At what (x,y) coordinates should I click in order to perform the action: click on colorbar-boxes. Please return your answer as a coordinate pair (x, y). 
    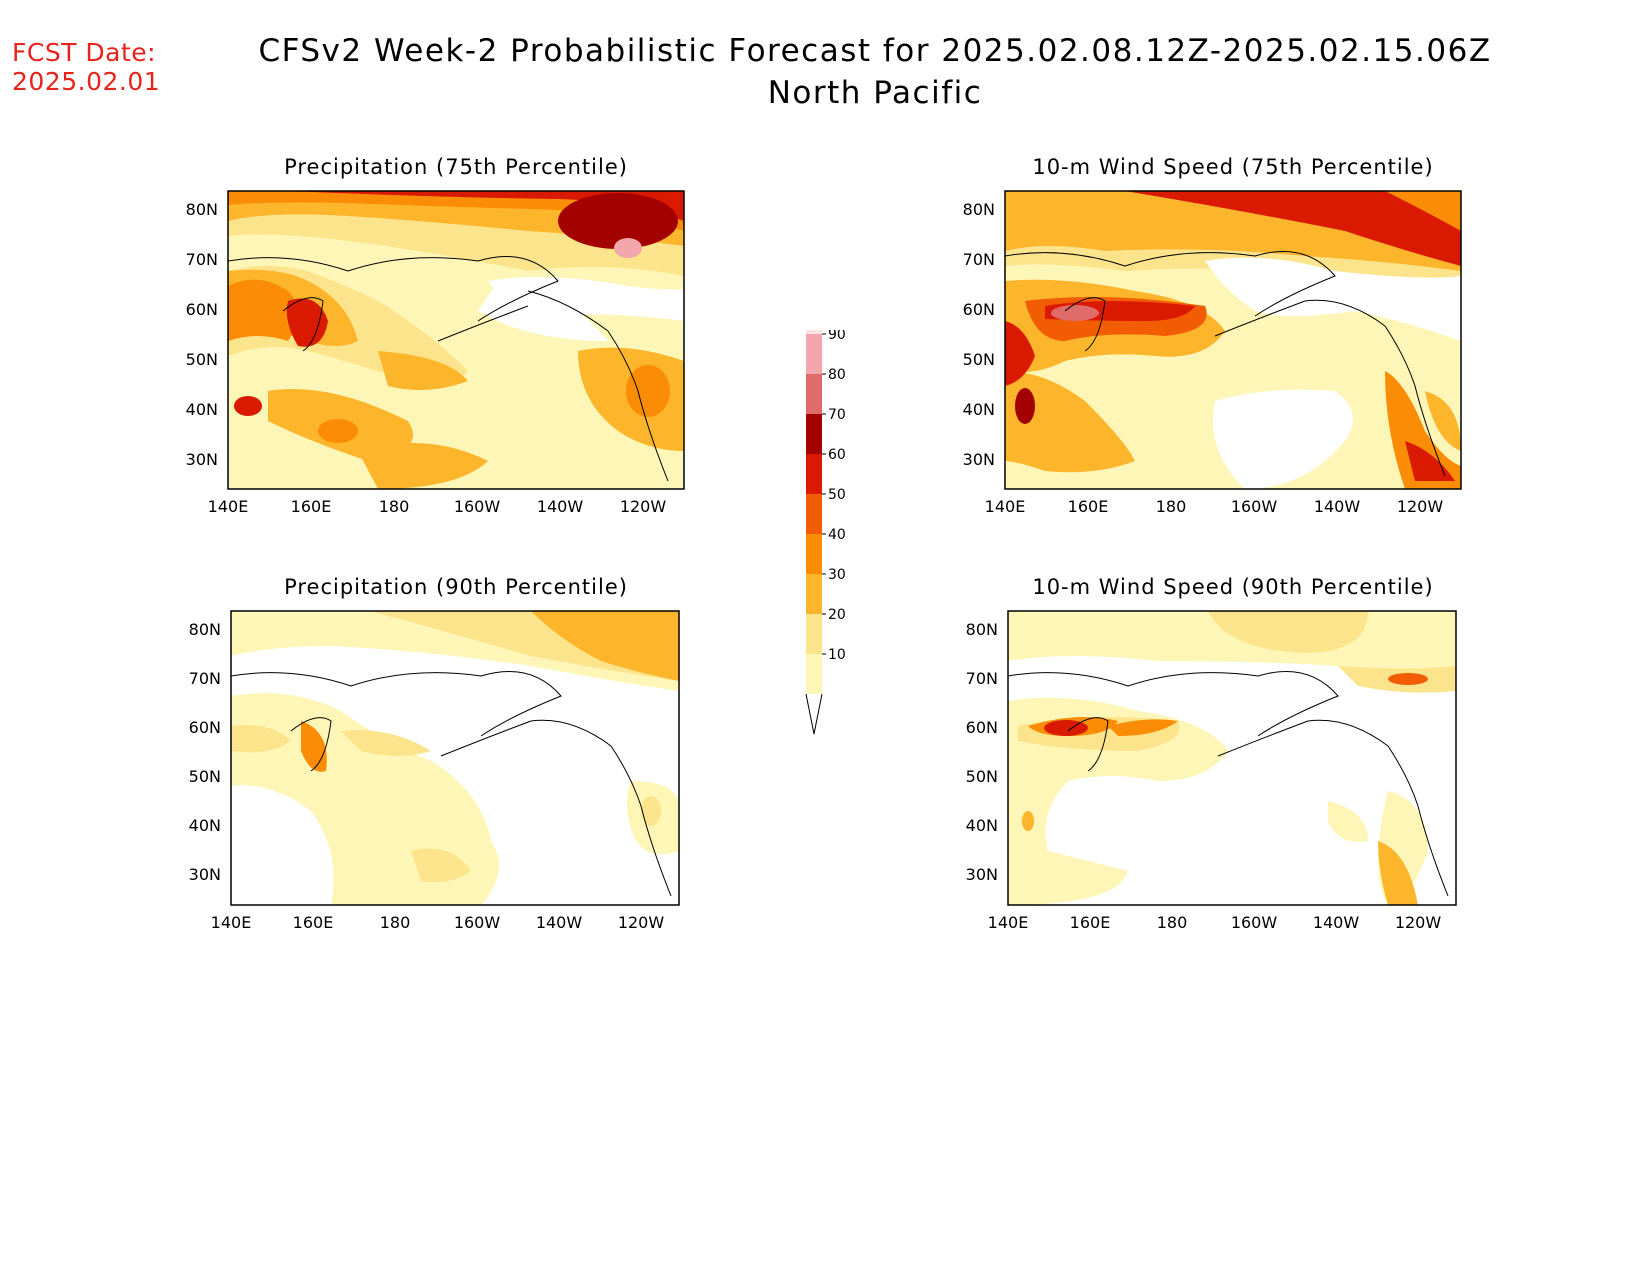
    Looking at the image, I should click on (814, 532).